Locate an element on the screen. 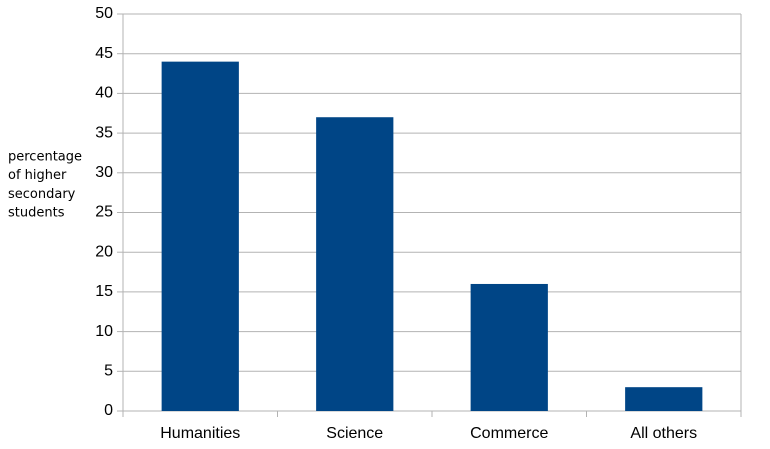 The height and width of the screenshot is (449, 770). y-tick-label: 40 is located at coordinates (104, 93).